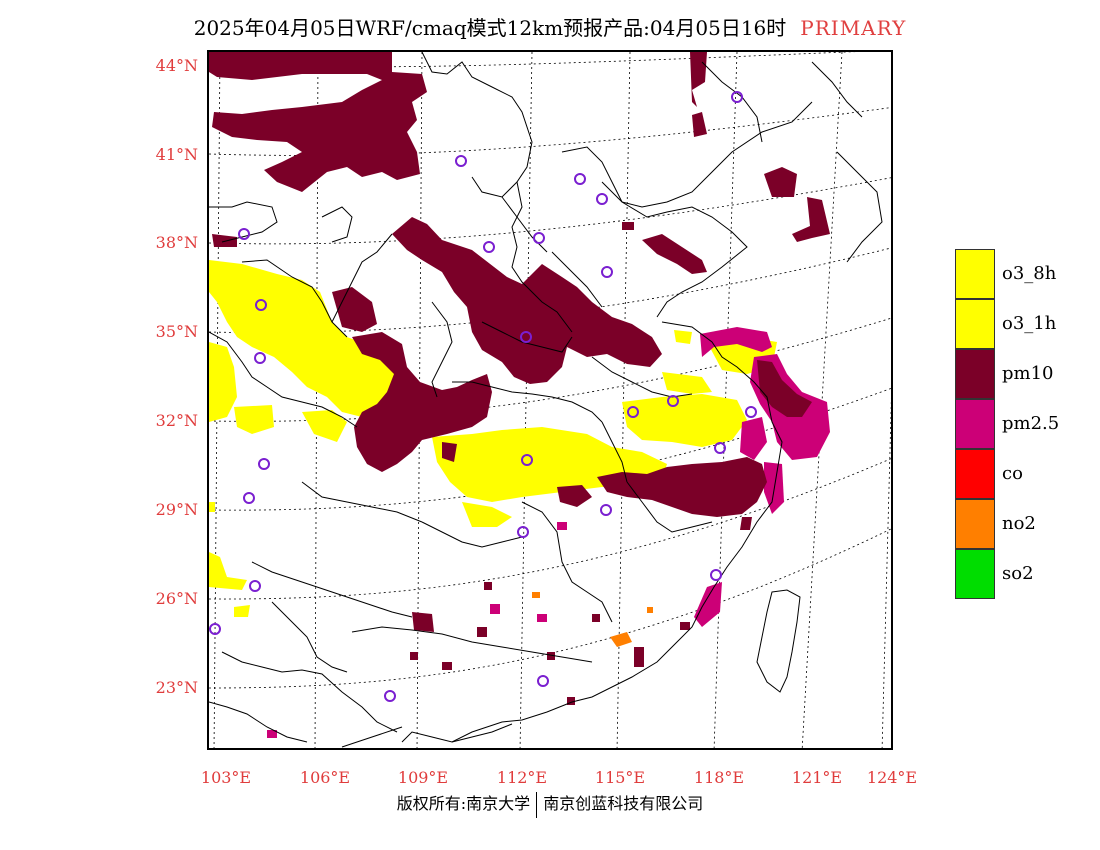 This screenshot has height=850, width=1100. I want to click on lon-label-106: 106°E, so click(325, 777).